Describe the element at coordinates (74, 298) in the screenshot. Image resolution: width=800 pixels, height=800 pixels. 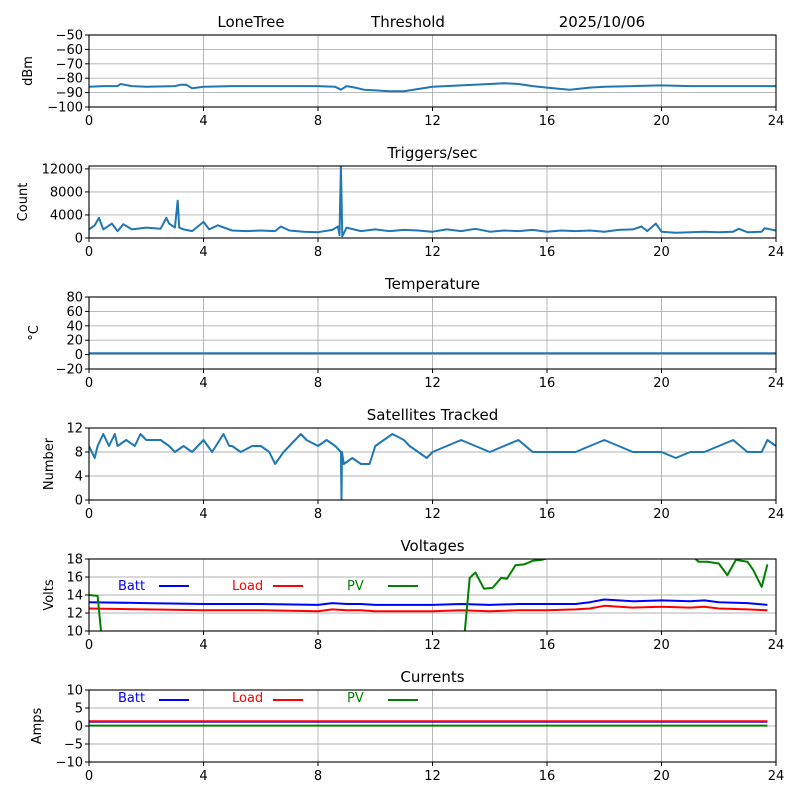
I see `y-tick-label: 80` at that location.